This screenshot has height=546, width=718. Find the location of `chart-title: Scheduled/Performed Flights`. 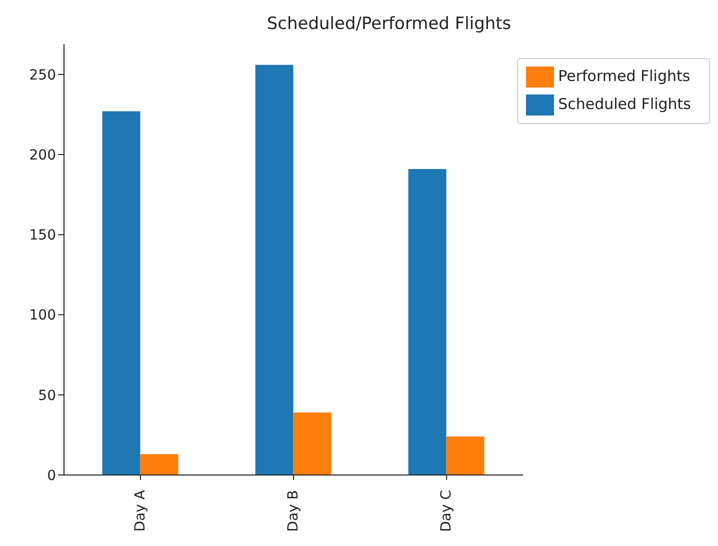

chart-title: Scheduled/Performed Flights is located at coordinates (389, 24).